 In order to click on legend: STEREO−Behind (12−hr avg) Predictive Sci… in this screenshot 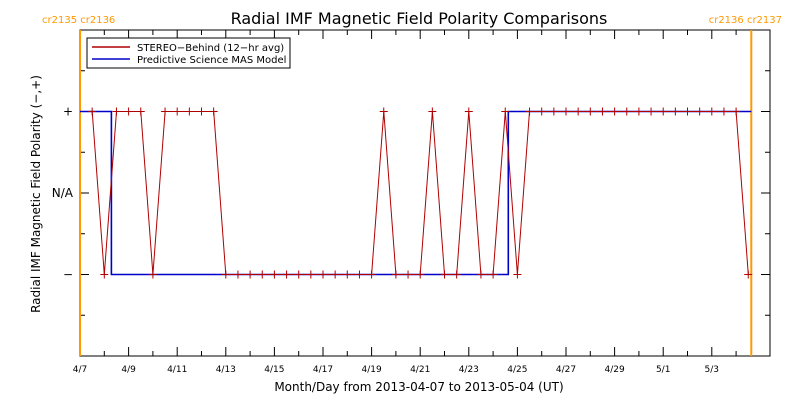, I will do `click(188, 53)`.